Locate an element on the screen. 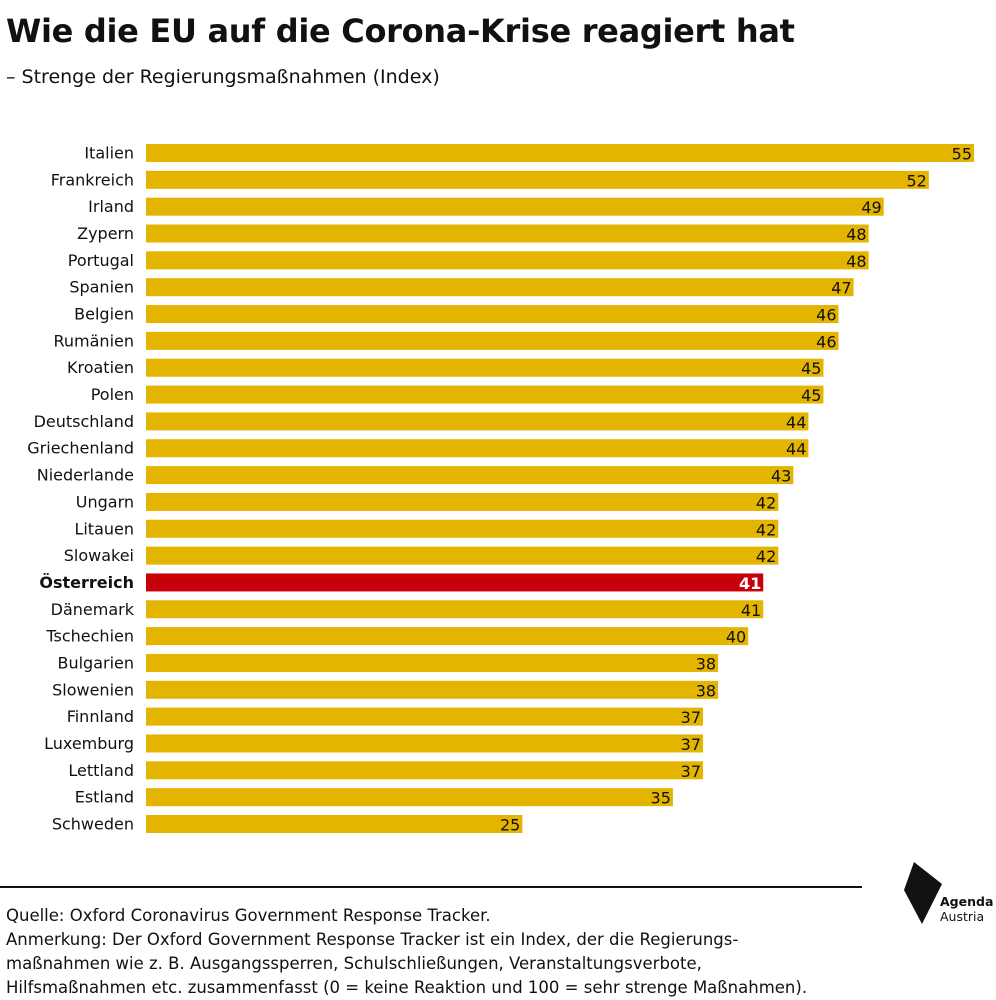  agenda-austria-logo-icon is located at coordinates (923, 893).